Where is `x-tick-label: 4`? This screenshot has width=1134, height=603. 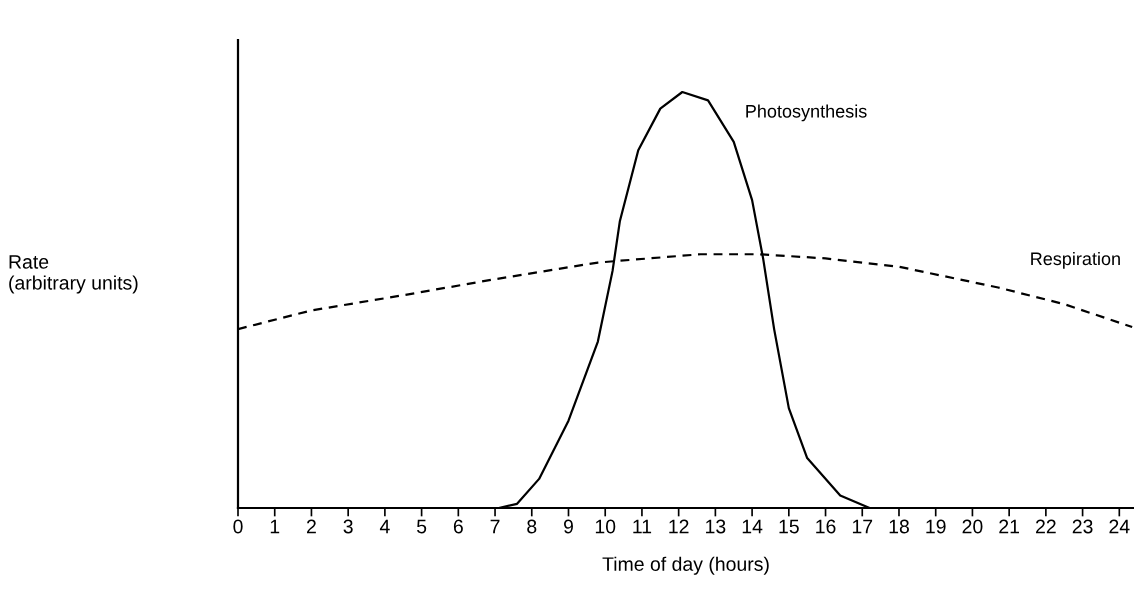
x-tick-label: 4 is located at coordinates (384, 526).